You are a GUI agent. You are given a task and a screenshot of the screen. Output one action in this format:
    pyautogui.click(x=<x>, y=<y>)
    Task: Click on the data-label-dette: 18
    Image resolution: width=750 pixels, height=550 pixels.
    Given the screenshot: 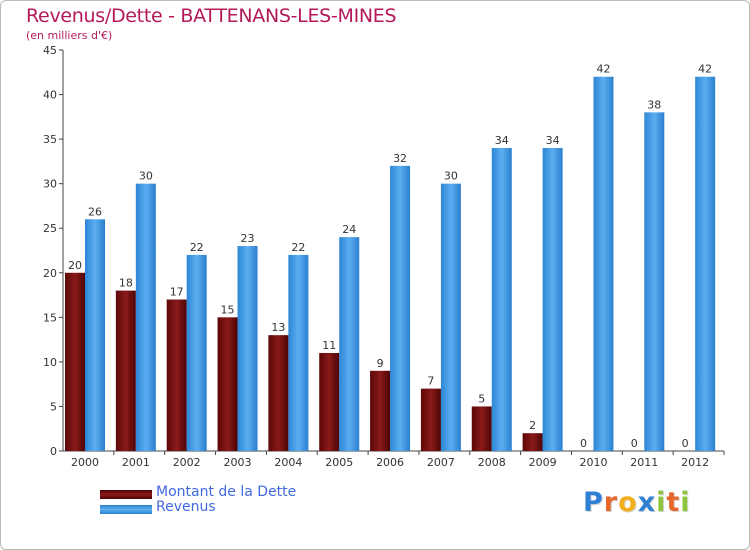 What is the action you would take?
    pyautogui.click(x=126, y=283)
    